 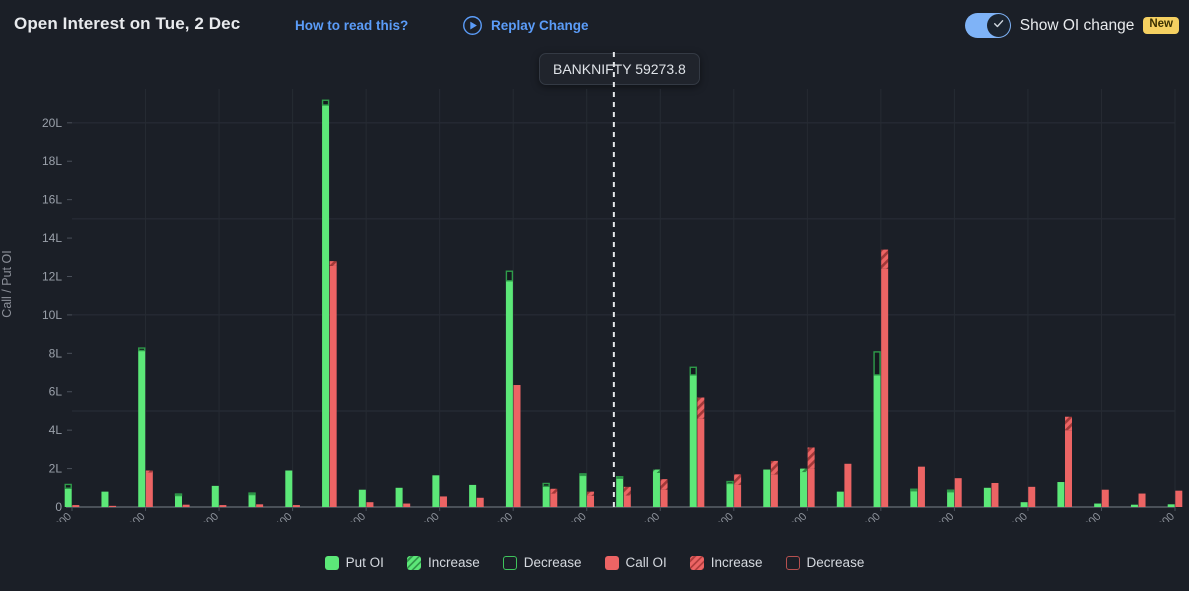 I want to click on legend-call-decrease: Decrease, so click(x=824, y=562).